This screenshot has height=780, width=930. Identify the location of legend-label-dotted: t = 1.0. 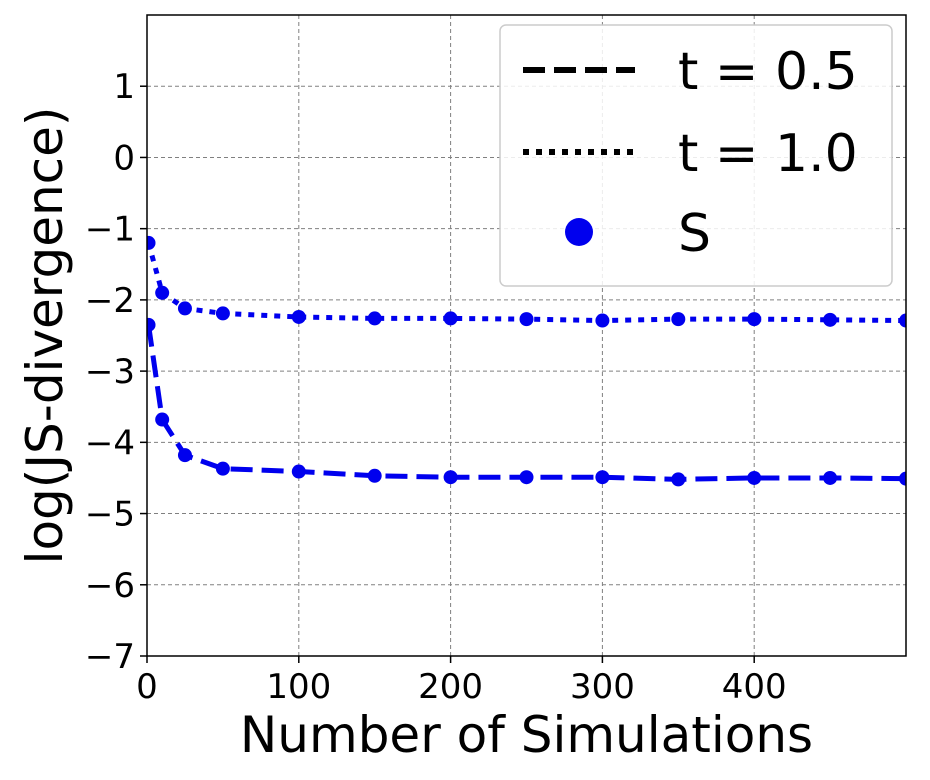
(768, 154).